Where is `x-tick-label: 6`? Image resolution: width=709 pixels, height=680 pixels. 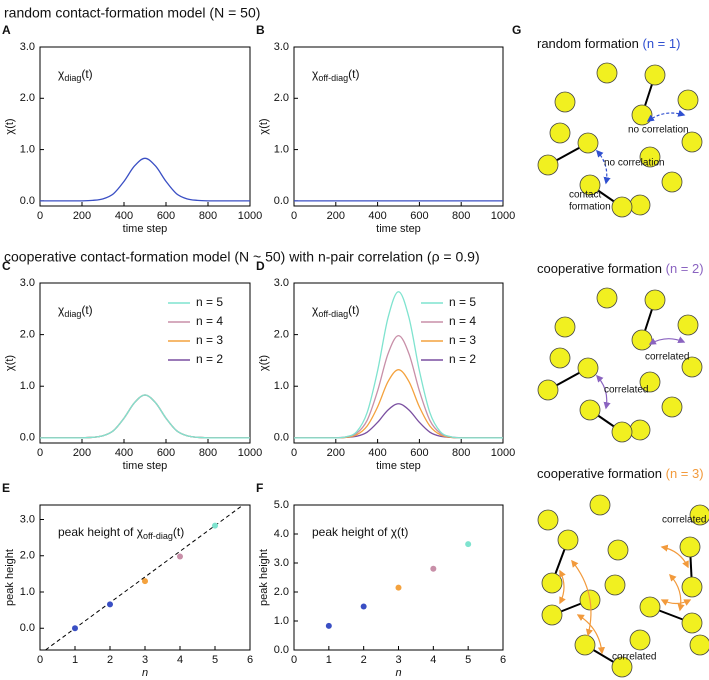
x-tick-label: 6 is located at coordinates (250, 660).